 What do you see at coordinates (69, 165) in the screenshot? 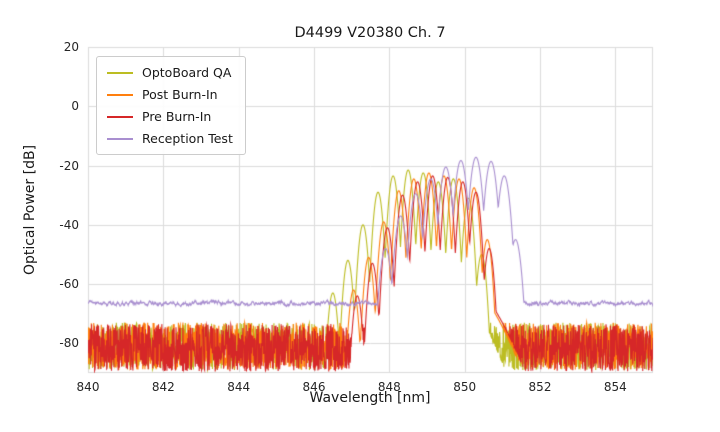
I see `y-tick-label: -20` at bounding box center [69, 165].